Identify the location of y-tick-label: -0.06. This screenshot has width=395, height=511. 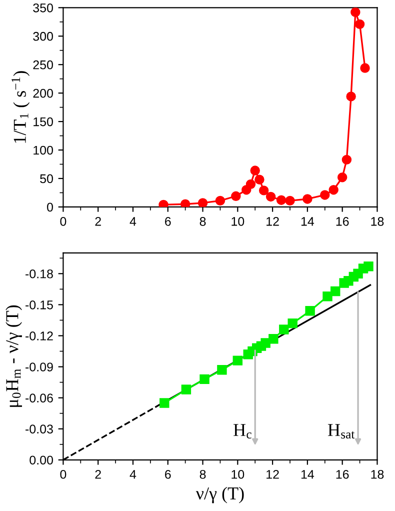
(39, 398).